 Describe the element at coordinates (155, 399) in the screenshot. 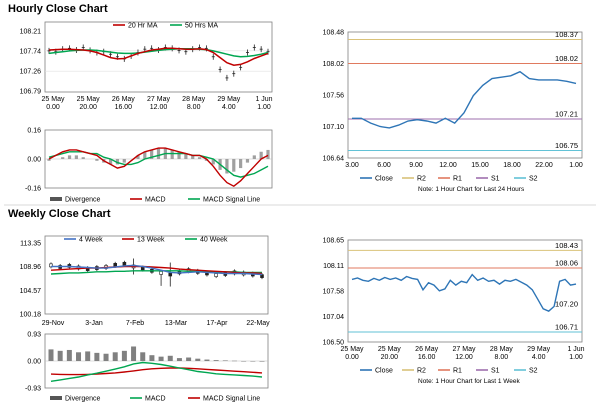

I see `weekly-legend-macd-label: MACD` at that location.